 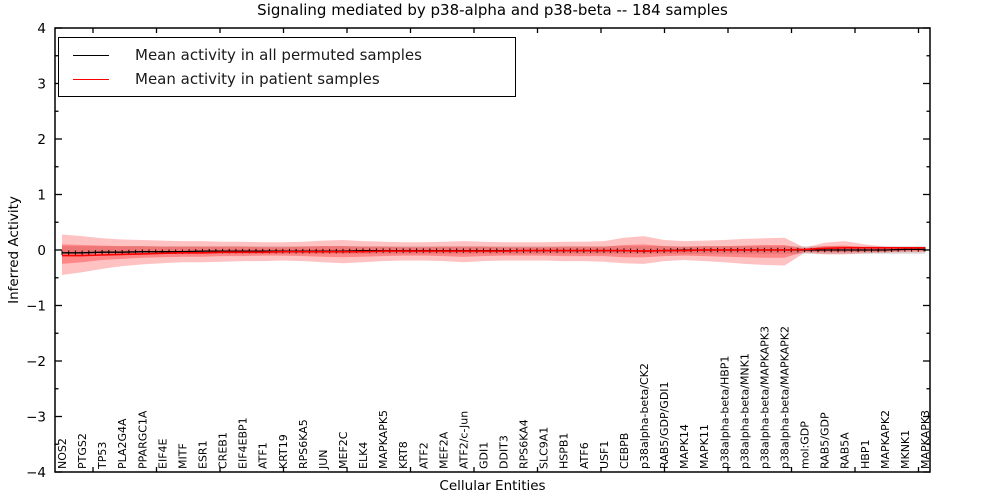 What do you see at coordinates (825, 440) in the screenshot?
I see `svg-text: RAB5/GDP` at bounding box center [825, 440].